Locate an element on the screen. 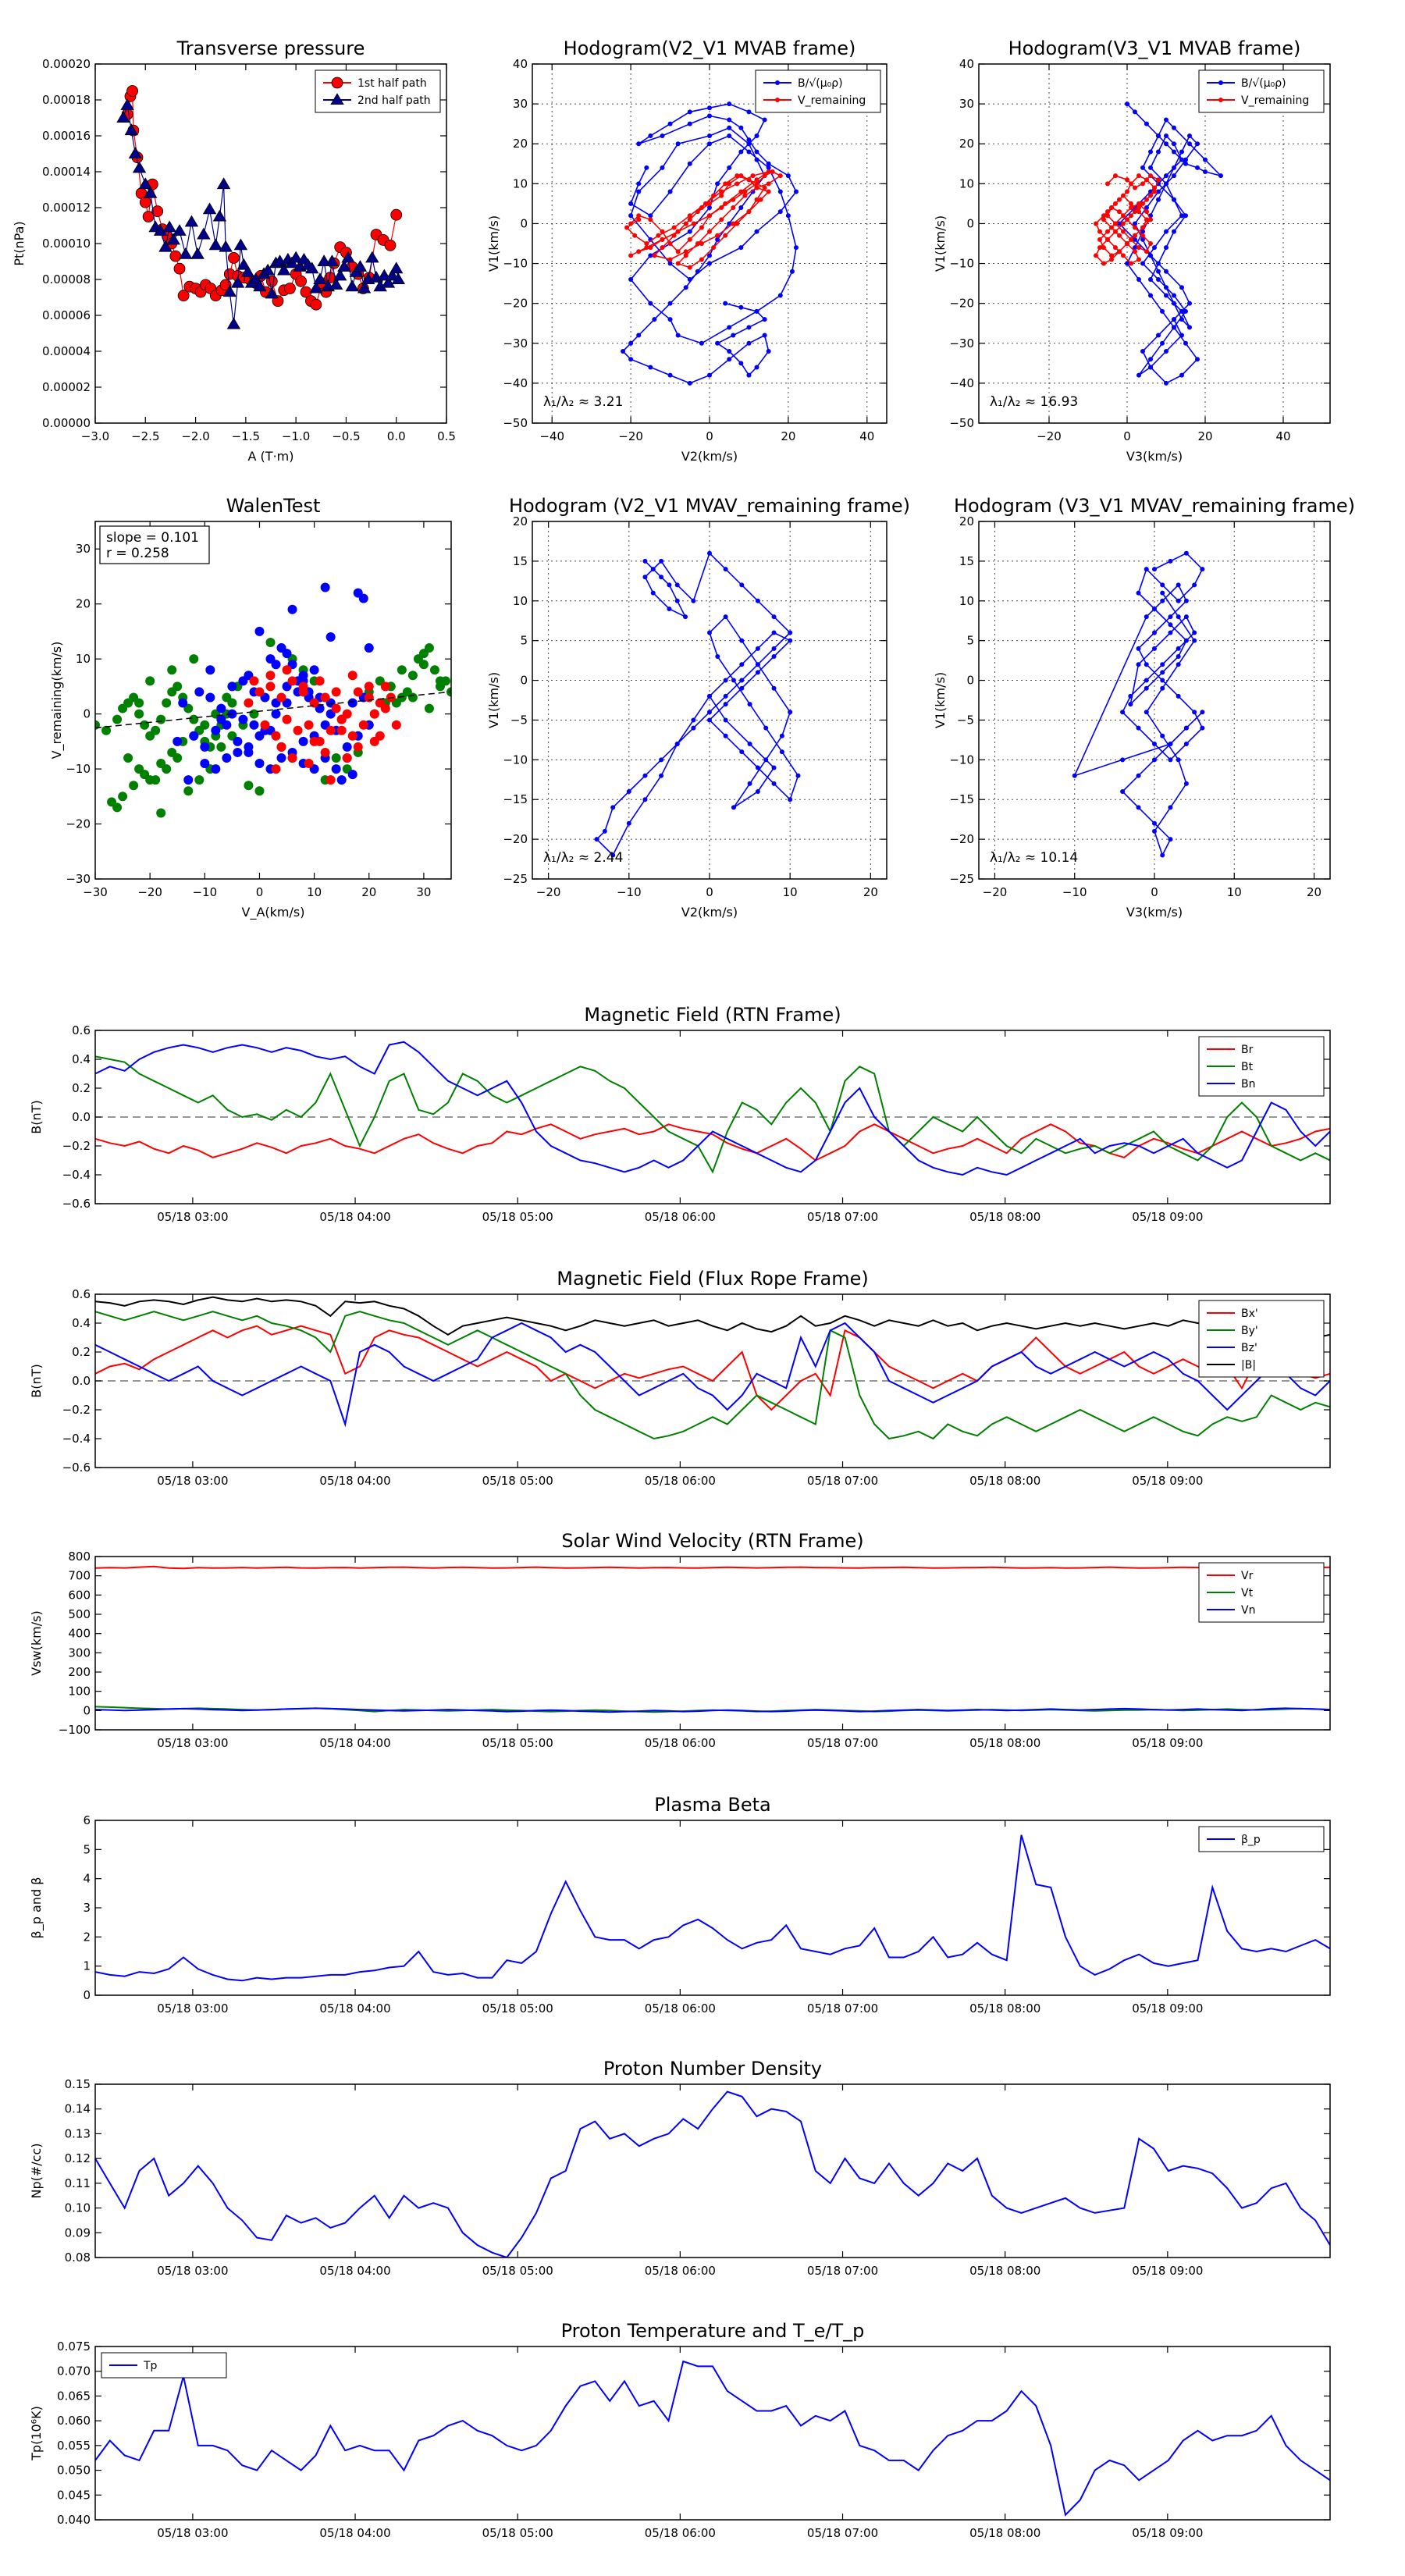  x-tick-label: 05/18 09:00 is located at coordinates (1167, 1743).